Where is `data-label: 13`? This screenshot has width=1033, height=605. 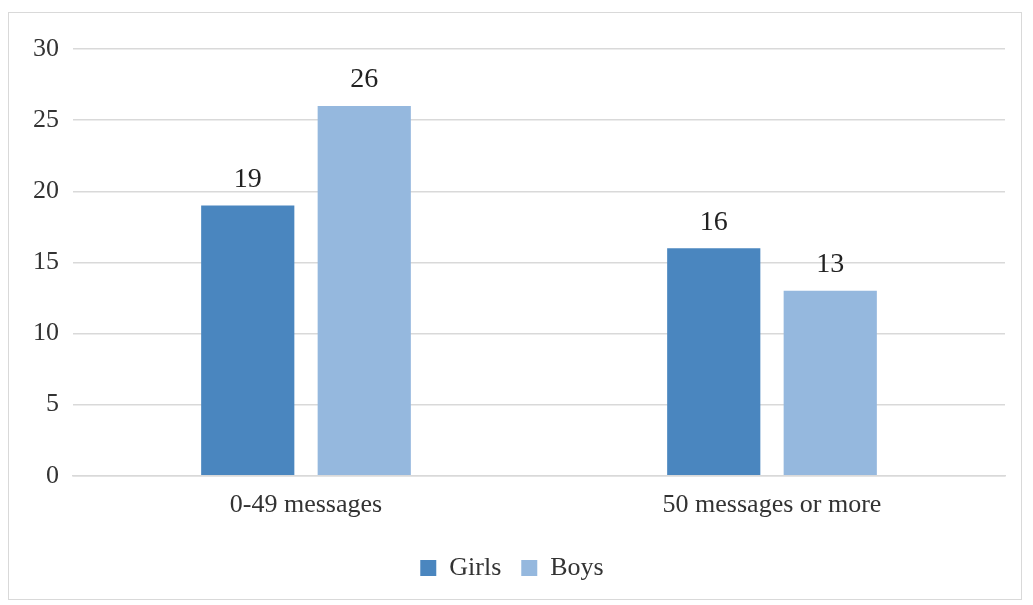
data-label: 13 is located at coordinates (830, 263).